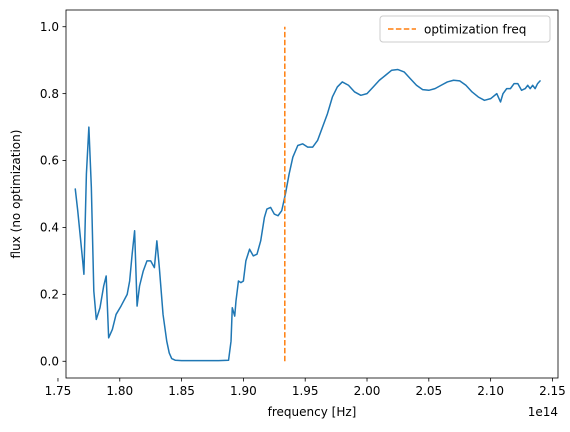 The image size is (570, 432). I want to click on legend: optimization freq, so click(465, 29).